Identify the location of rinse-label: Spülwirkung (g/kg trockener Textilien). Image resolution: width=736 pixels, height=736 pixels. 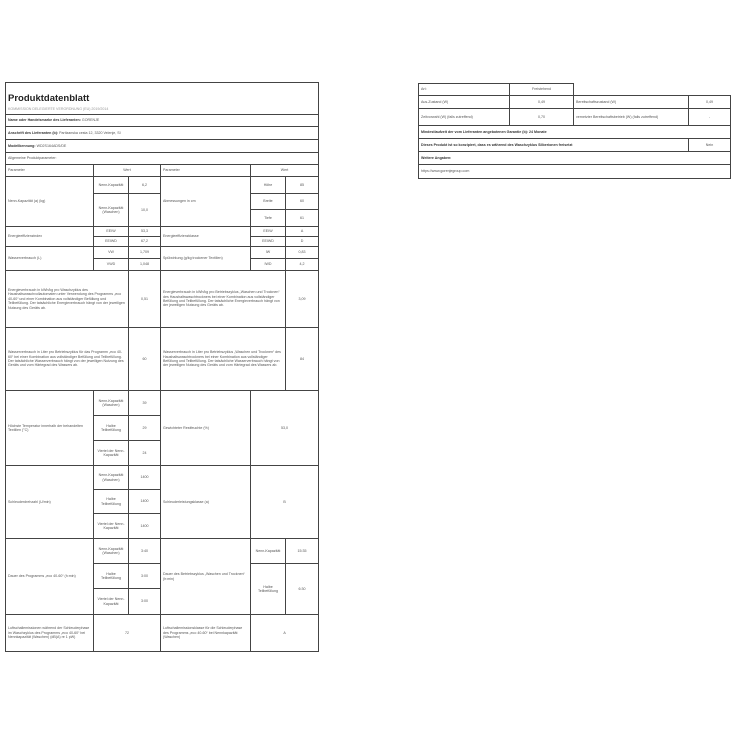
(205, 258).